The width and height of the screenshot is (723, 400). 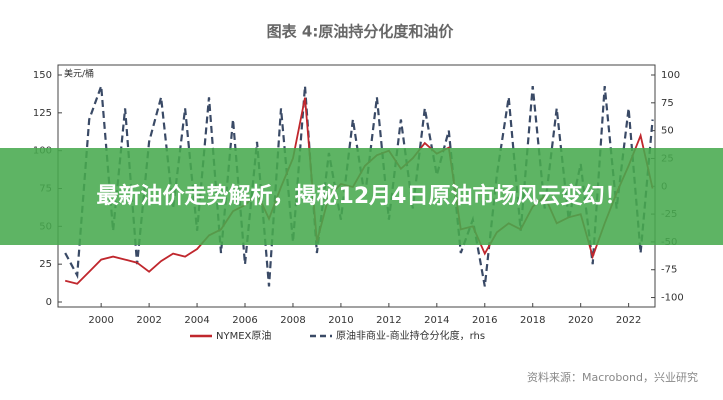 What do you see at coordinates (49, 302) in the screenshot?
I see `y-tick-label: 0` at bounding box center [49, 302].